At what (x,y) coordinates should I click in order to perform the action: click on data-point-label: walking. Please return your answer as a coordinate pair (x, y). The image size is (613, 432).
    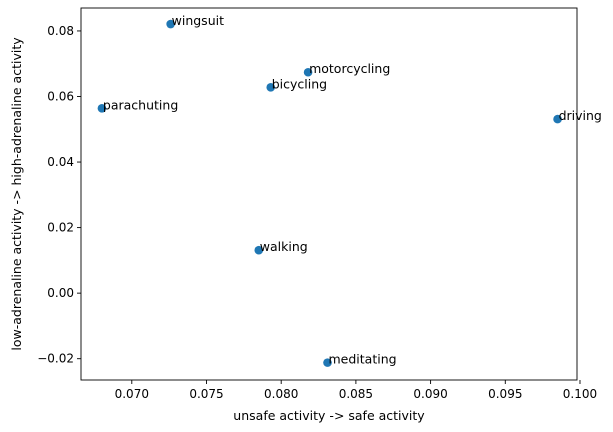
    Looking at the image, I should click on (284, 246).